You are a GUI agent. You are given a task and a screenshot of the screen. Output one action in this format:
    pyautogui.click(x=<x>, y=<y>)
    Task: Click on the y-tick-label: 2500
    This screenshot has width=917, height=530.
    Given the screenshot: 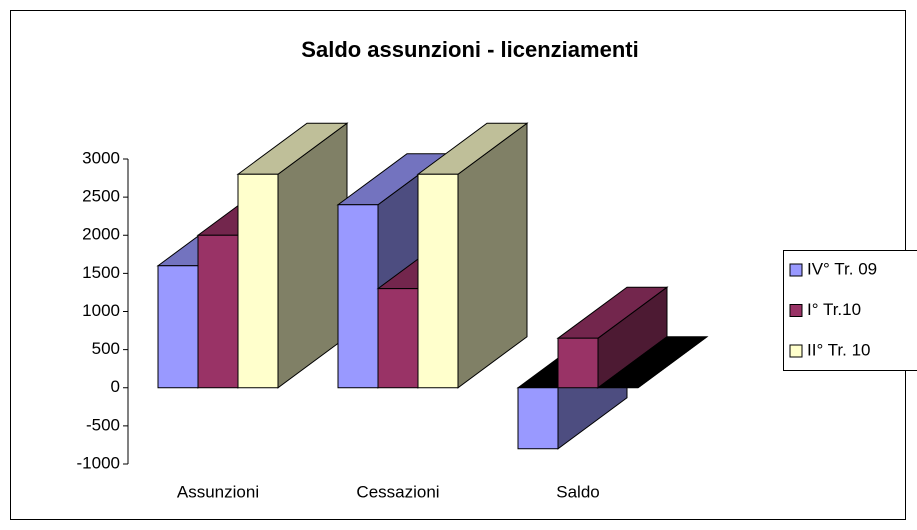 What is the action you would take?
    pyautogui.click(x=101, y=196)
    